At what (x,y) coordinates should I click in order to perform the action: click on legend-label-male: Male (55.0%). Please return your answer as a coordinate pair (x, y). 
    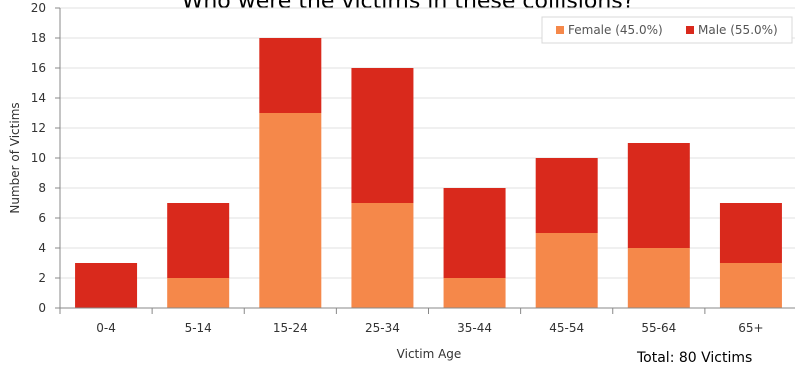
    Looking at the image, I should click on (738, 30).